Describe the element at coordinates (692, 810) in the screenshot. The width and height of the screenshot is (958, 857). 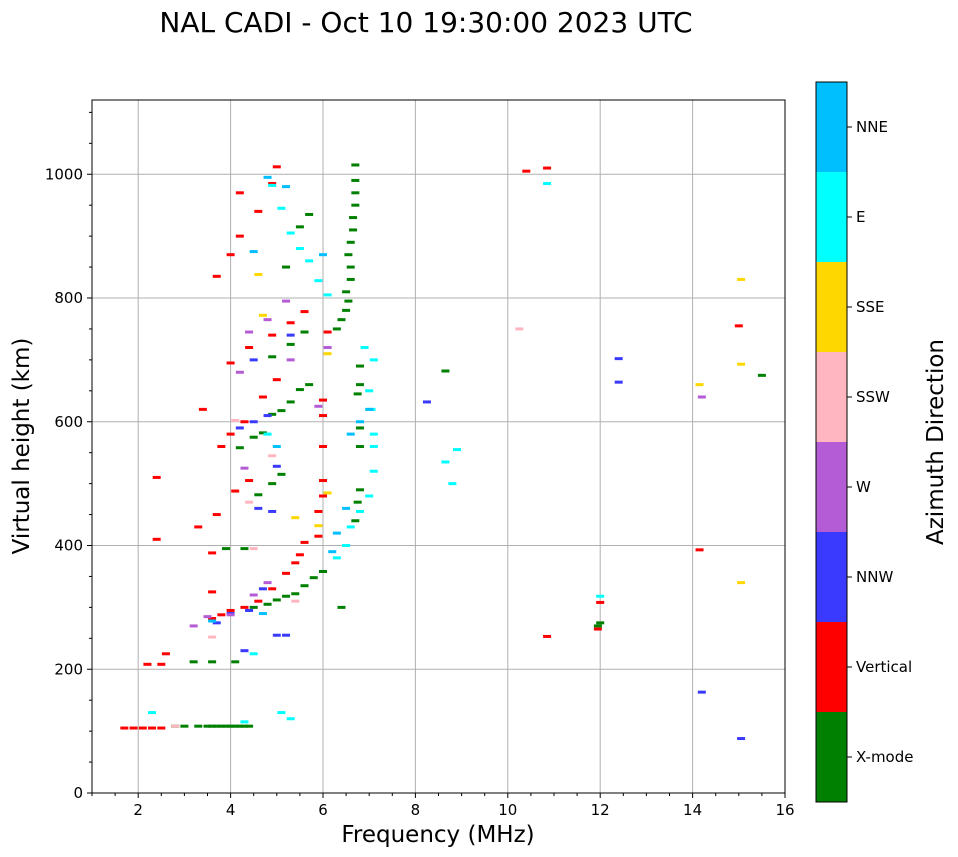
I see `x-tick-label: 14` at that location.